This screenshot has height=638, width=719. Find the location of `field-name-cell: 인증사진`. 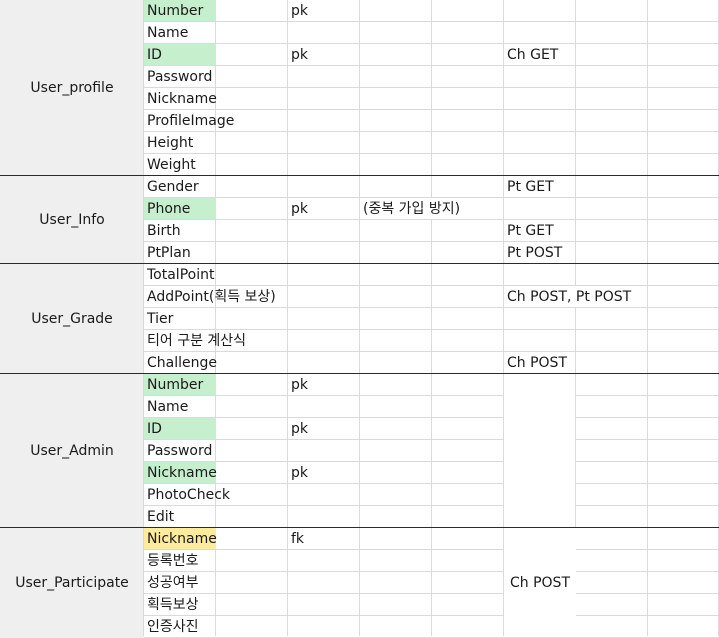

field-name-cell: 인증사진 is located at coordinates (173, 627).